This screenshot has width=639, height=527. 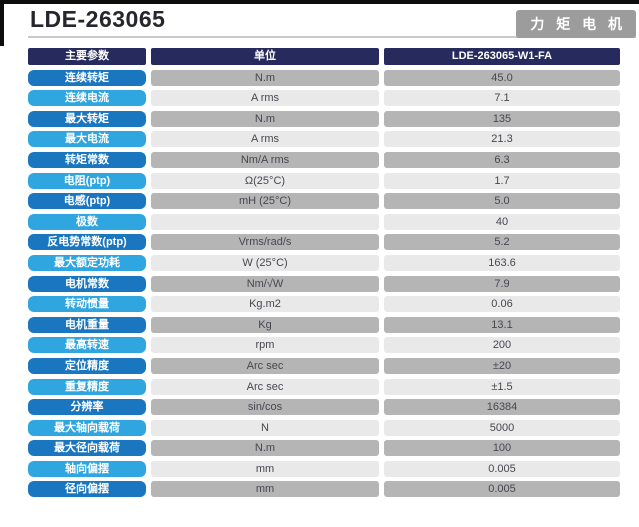 I want to click on value-cell: 16384, so click(x=502, y=407).